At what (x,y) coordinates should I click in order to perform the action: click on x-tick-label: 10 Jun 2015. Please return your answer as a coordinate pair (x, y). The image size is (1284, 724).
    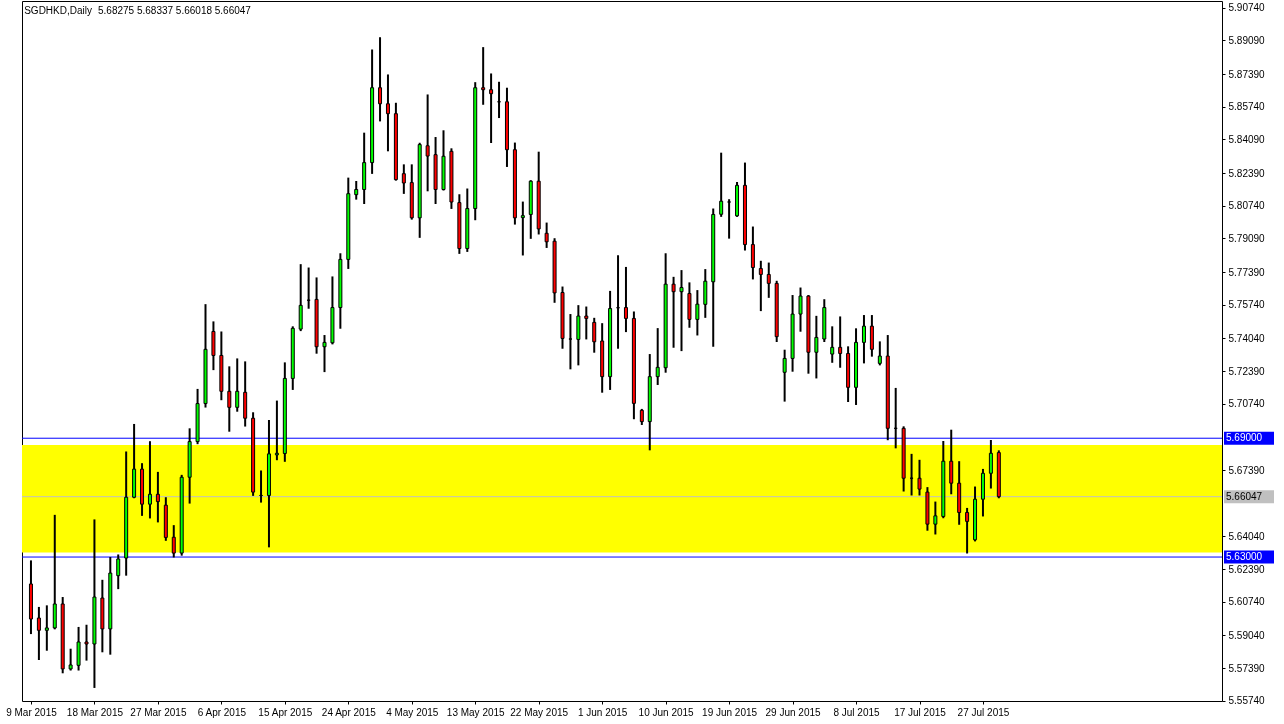
    Looking at the image, I should click on (666, 712).